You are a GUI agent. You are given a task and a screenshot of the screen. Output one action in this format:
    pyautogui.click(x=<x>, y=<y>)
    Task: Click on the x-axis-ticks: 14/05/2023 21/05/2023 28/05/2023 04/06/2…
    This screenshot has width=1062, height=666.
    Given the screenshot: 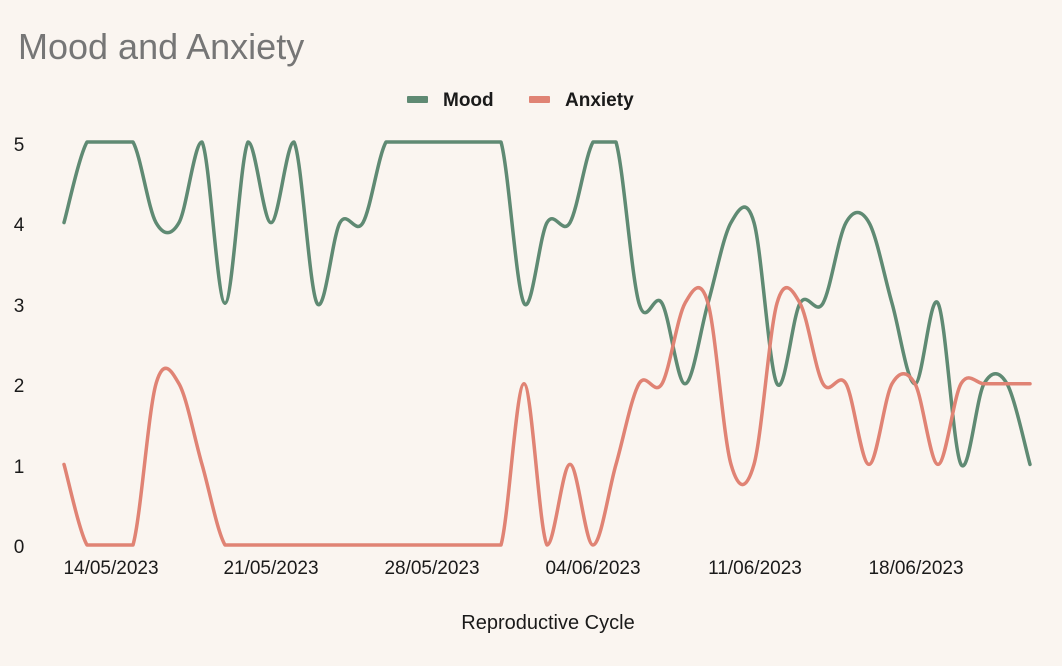 What is the action you would take?
    pyautogui.click(x=513, y=568)
    